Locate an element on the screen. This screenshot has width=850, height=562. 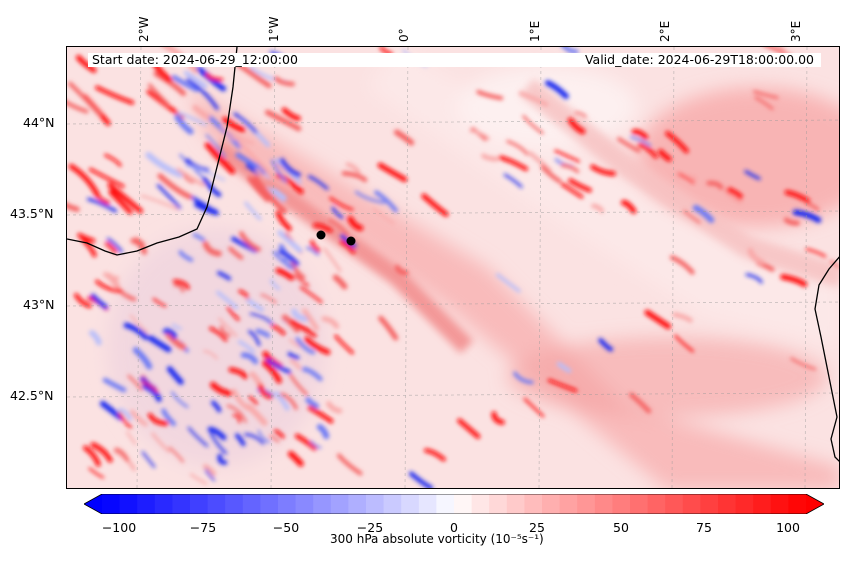
header-strip is located at coordinates (454, 60).